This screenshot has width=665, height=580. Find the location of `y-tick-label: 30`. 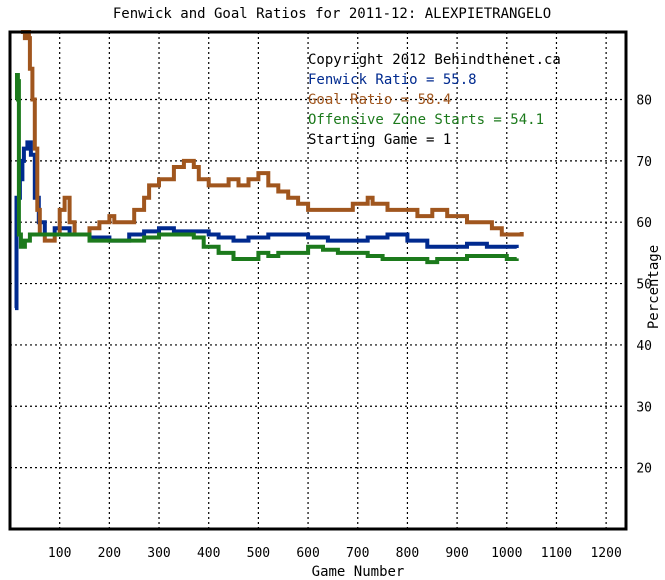

y-tick-label: 30 is located at coordinates (644, 407).